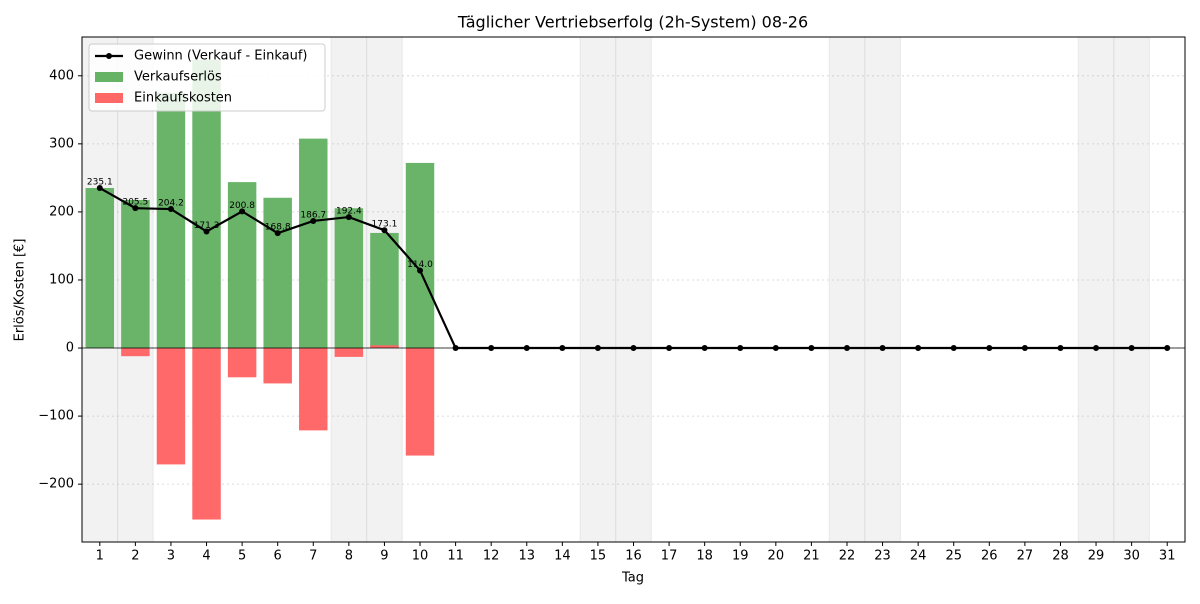 The height and width of the screenshot is (604, 1200). Describe the element at coordinates (109, 56) in the screenshot. I see `legend-marker` at that location.